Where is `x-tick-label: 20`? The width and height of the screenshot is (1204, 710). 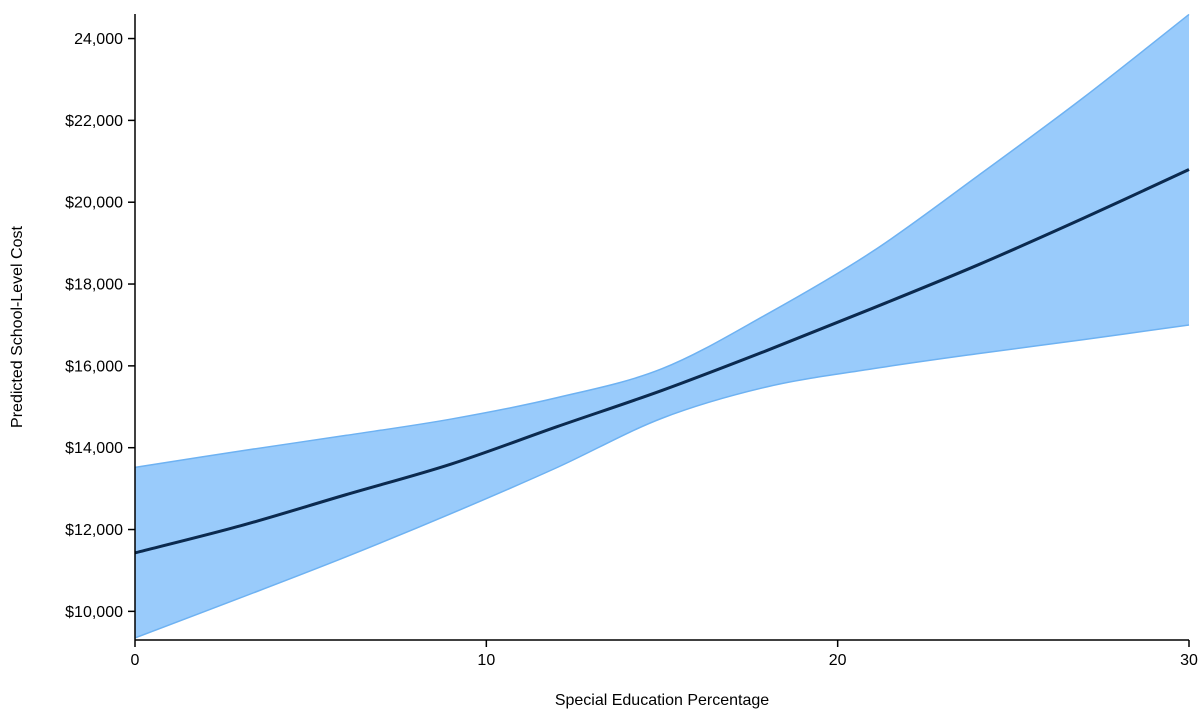 x-tick-label: 20 is located at coordinates (838, 660).